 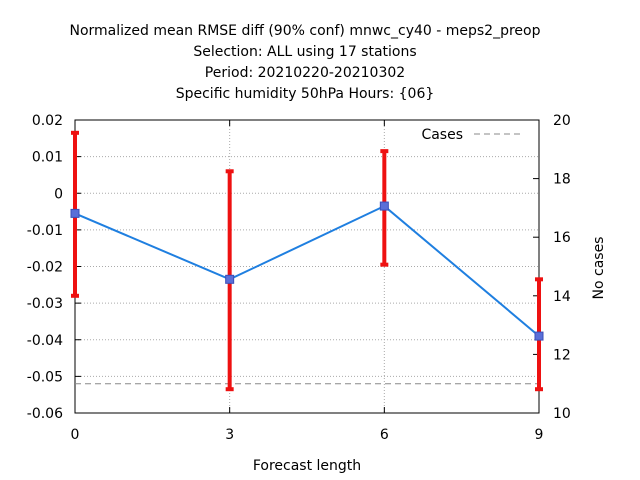 I want to click on y-tick-label: 0, so click(x=58, y=194).